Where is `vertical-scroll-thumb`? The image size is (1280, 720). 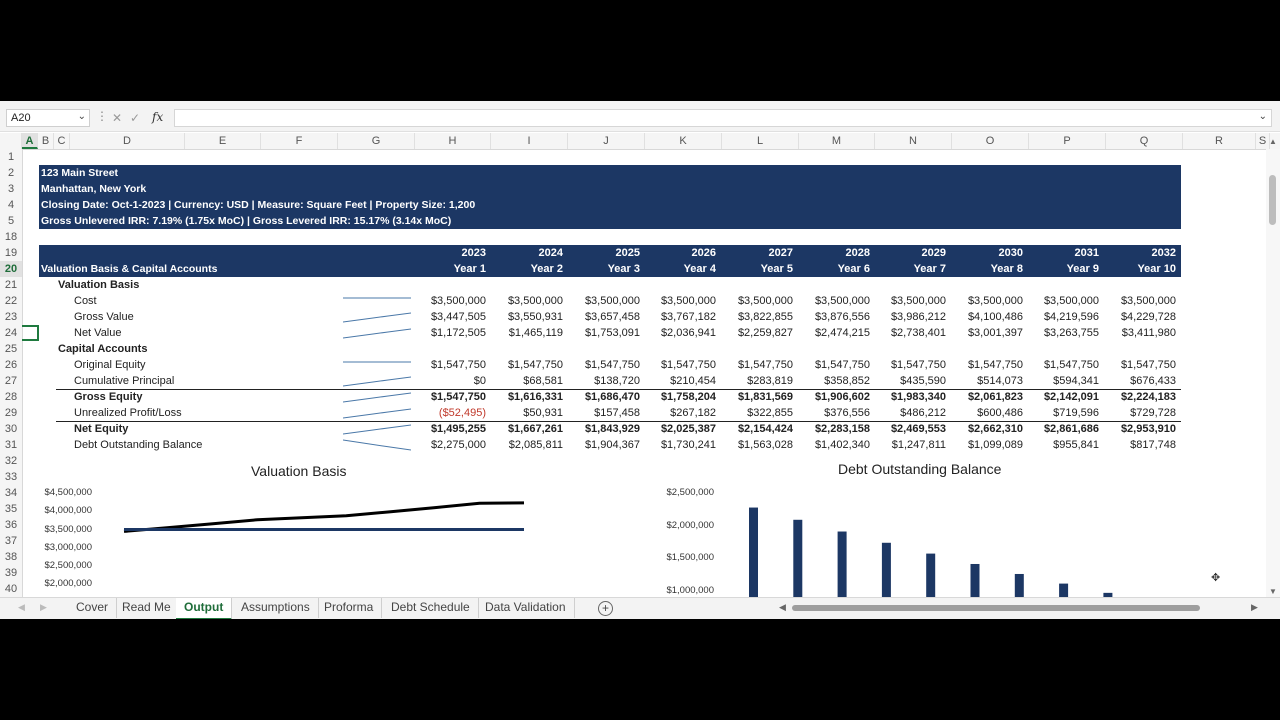 vertical-scroll-thumb is located at coordinates (1272, 200).